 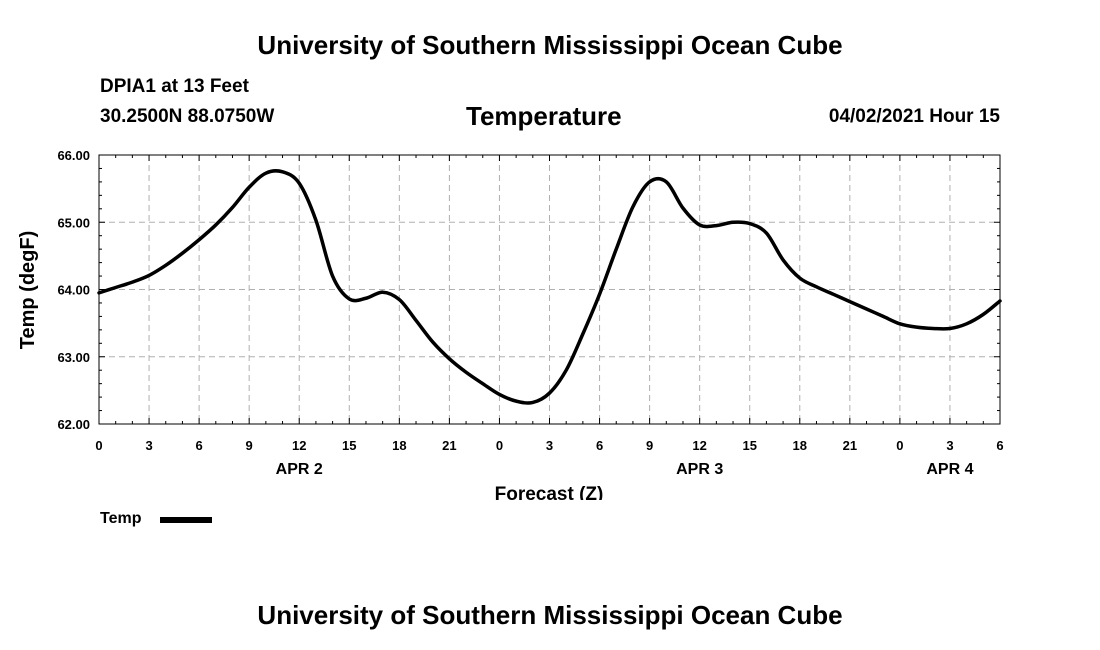 I want to click on y-tick-label: 63.00, so click(x=73, y=357).